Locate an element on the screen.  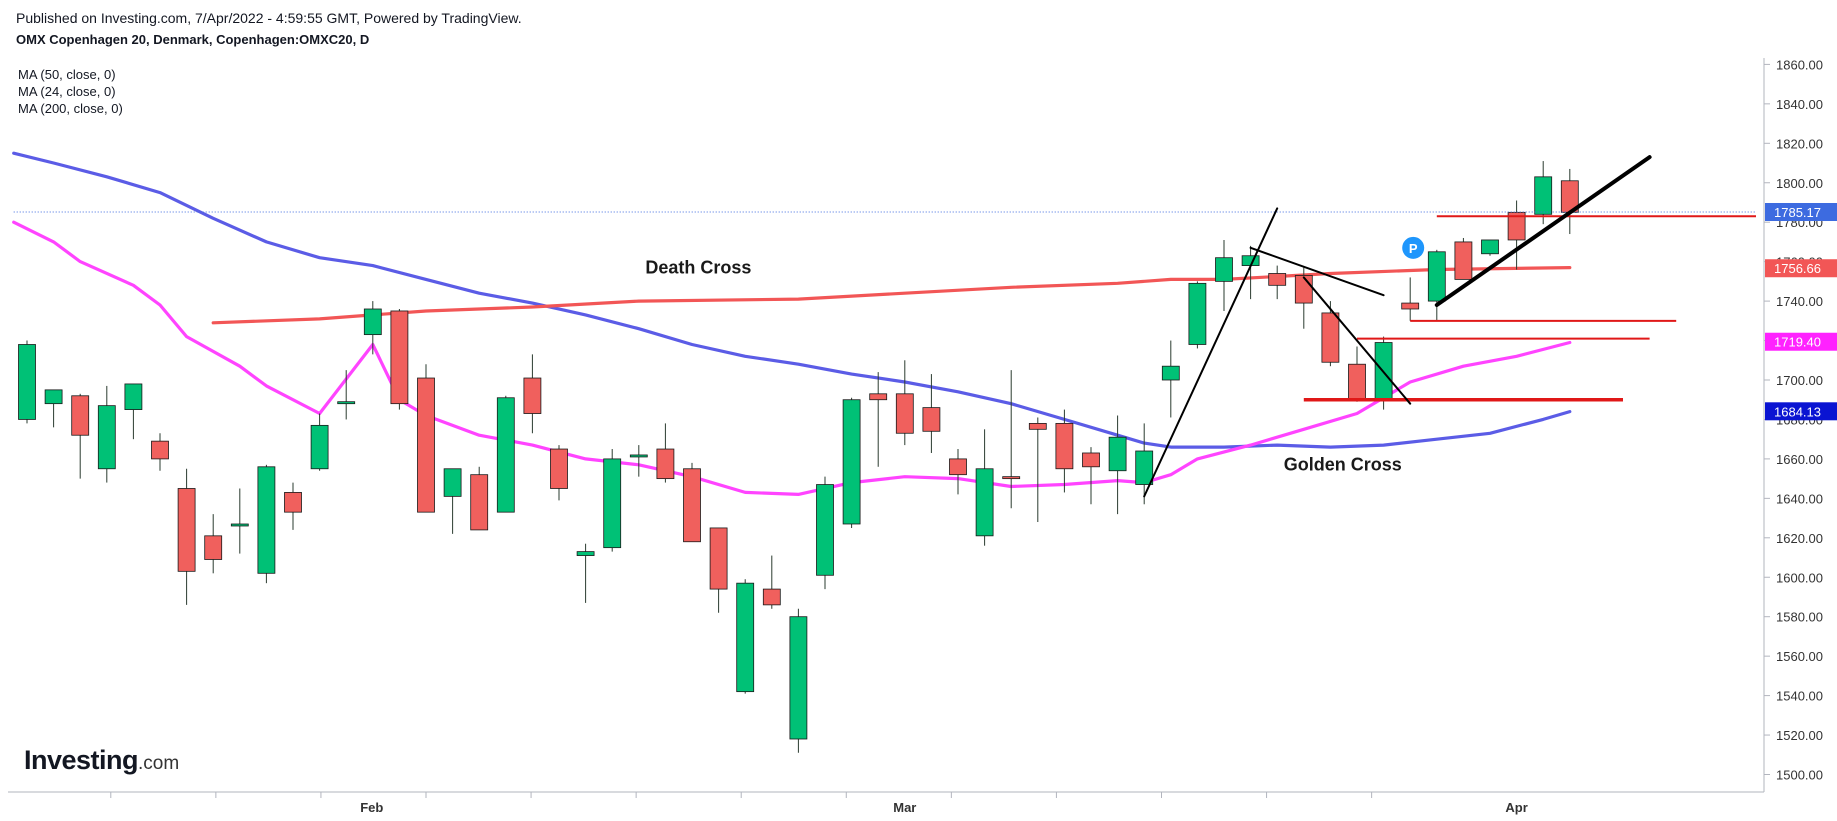
y-tick-label: 1840.00 is located at coordinates (1799, 104).